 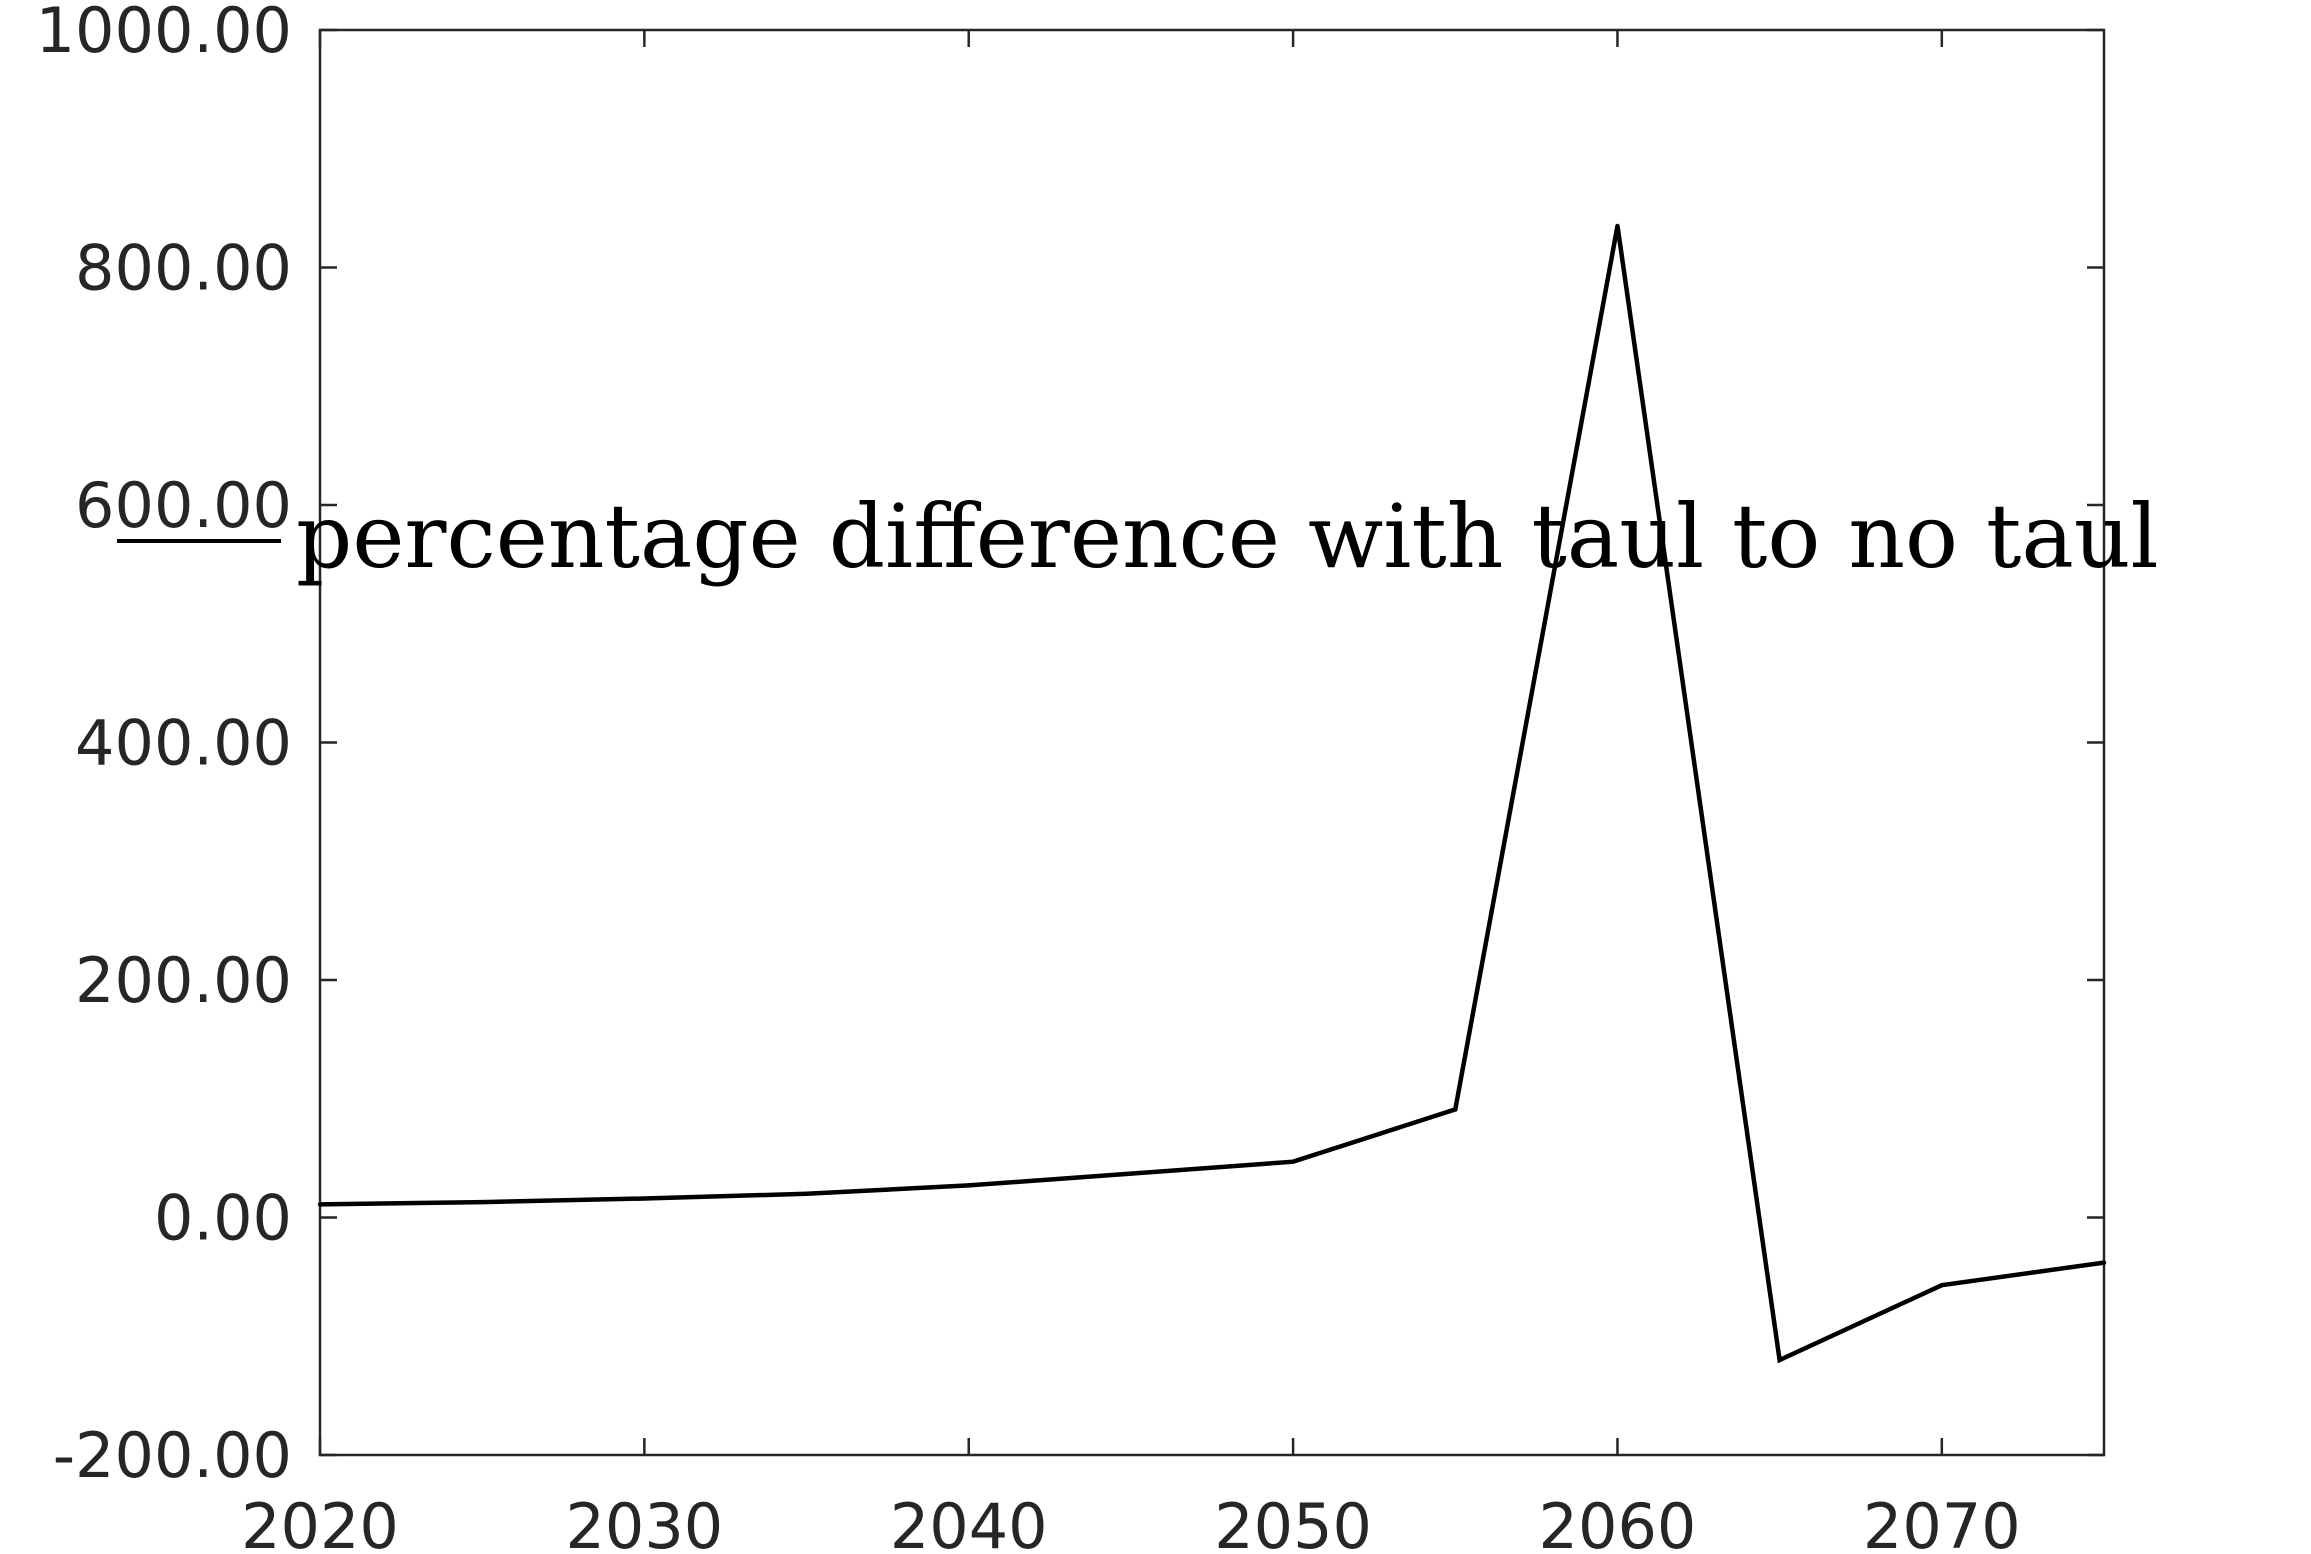 I want to click on x-tick-label: 2020, so click(x=320, y=1522).